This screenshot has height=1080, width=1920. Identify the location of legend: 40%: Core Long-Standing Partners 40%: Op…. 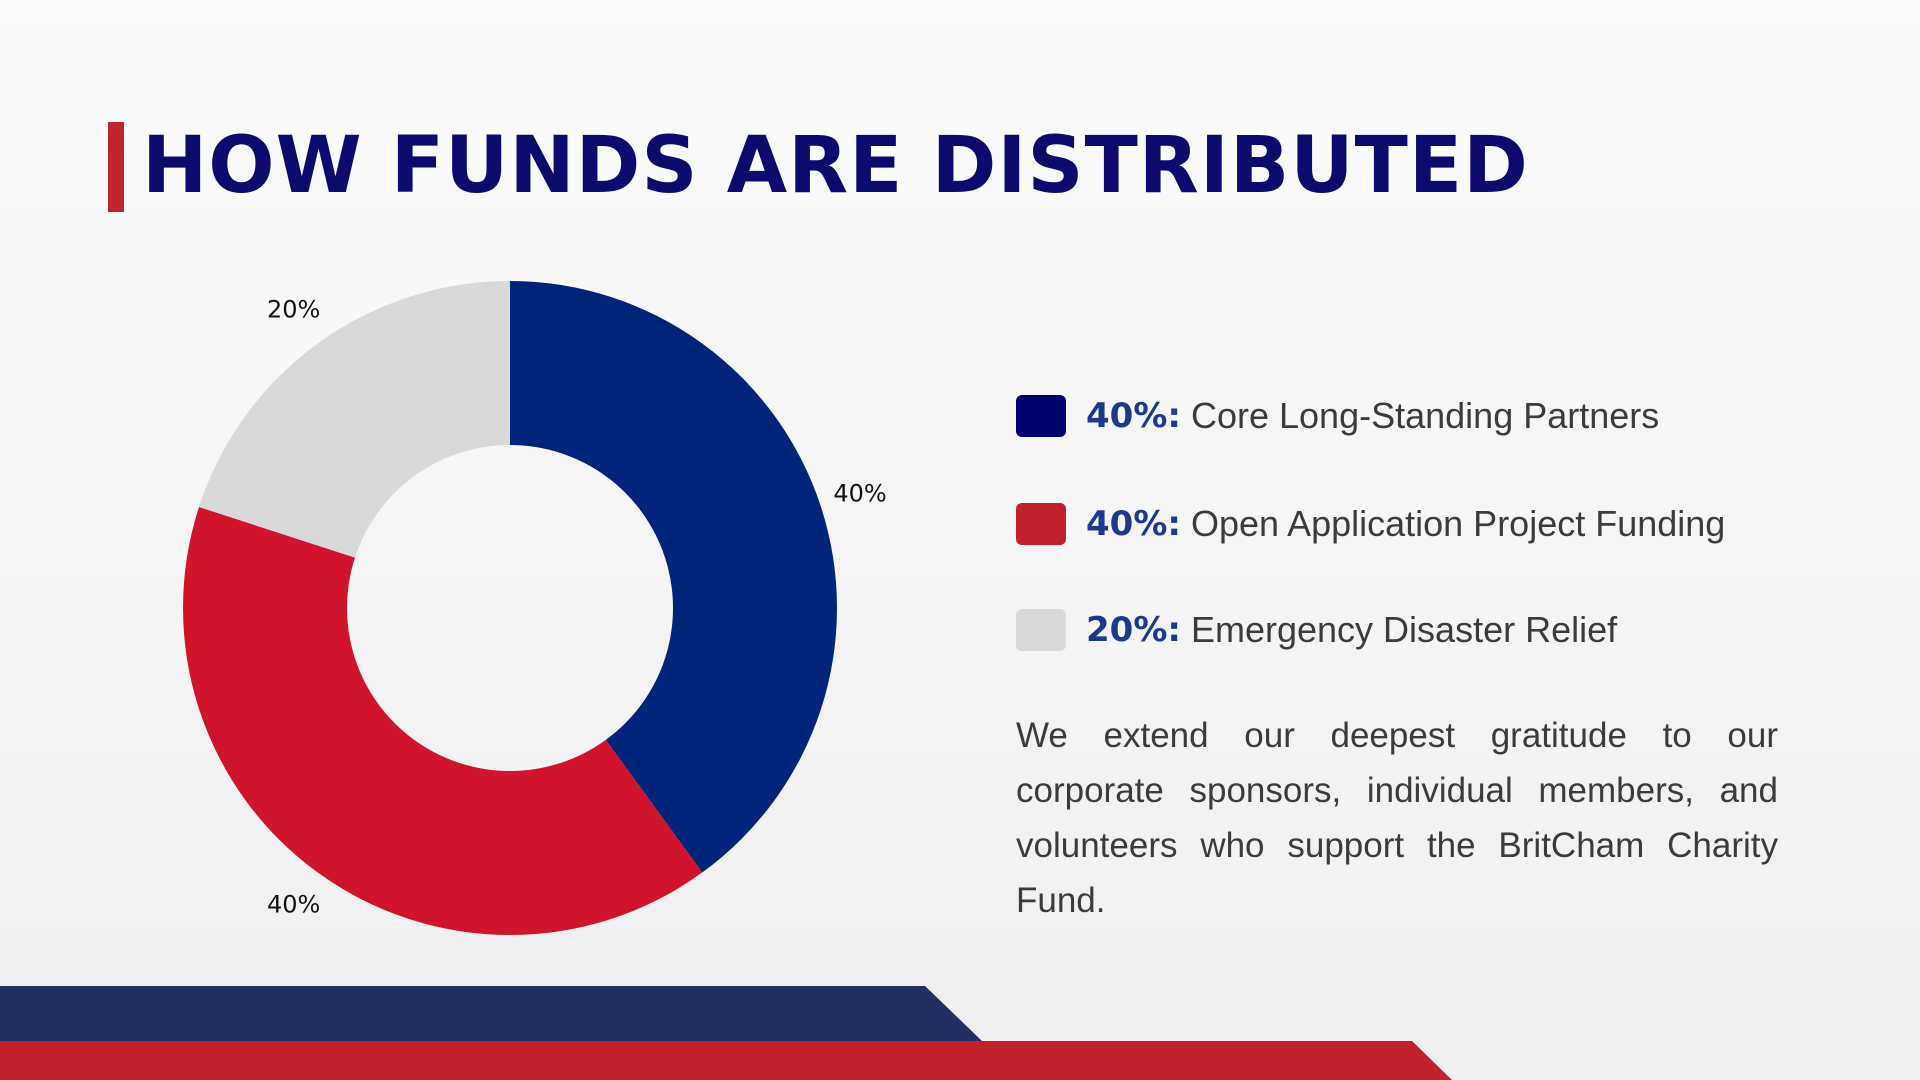
(1406, 553).